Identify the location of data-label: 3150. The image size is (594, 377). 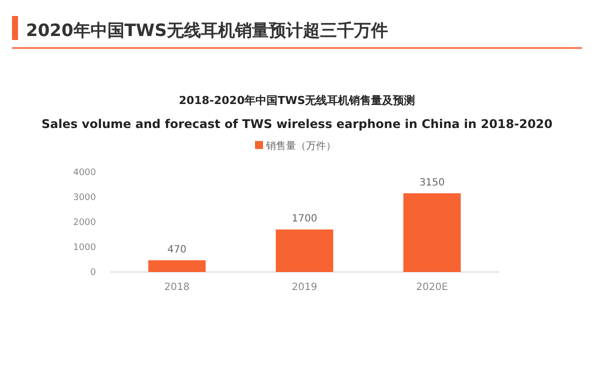
(432, 182).